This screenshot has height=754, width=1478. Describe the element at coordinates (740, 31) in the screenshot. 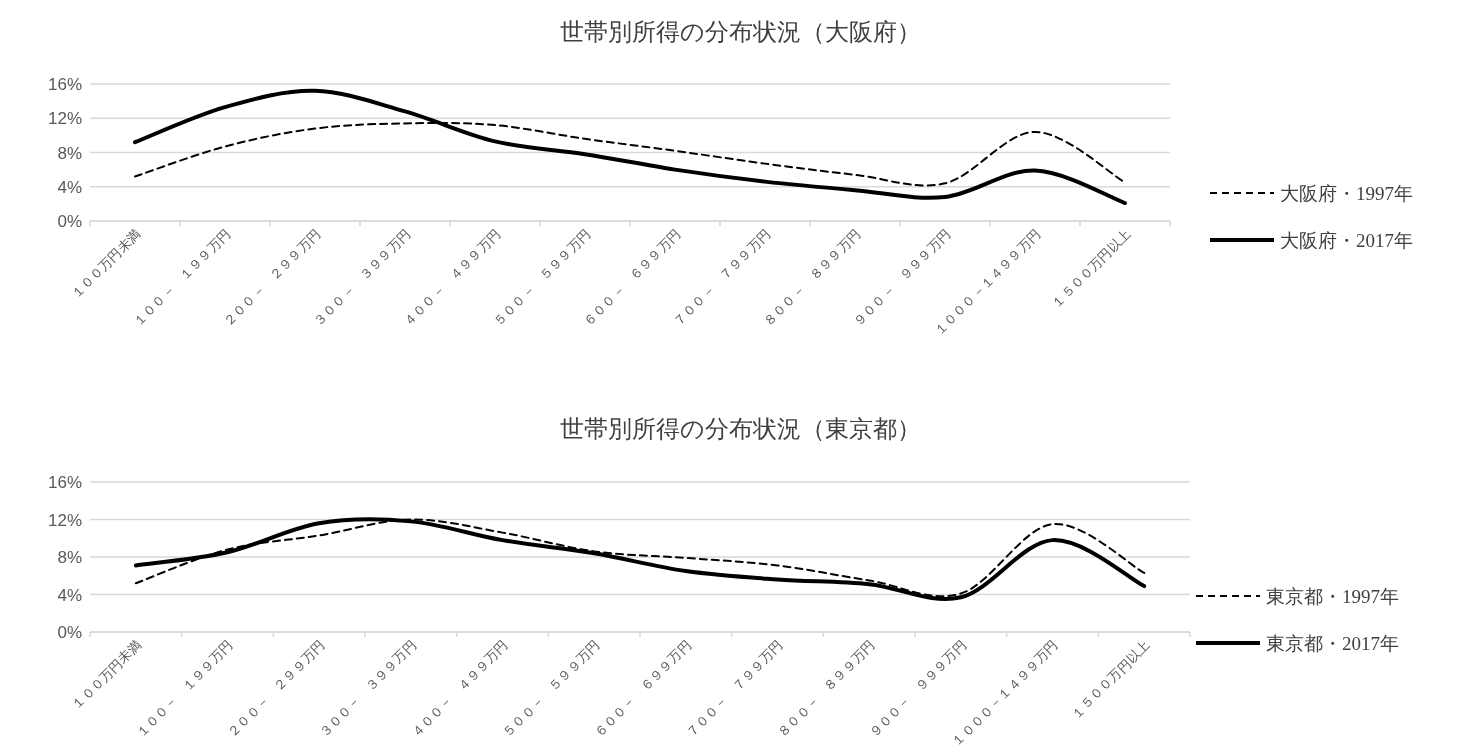

I see `chart-title: 世帯別所得の分布状況（大阪府）` at that location.